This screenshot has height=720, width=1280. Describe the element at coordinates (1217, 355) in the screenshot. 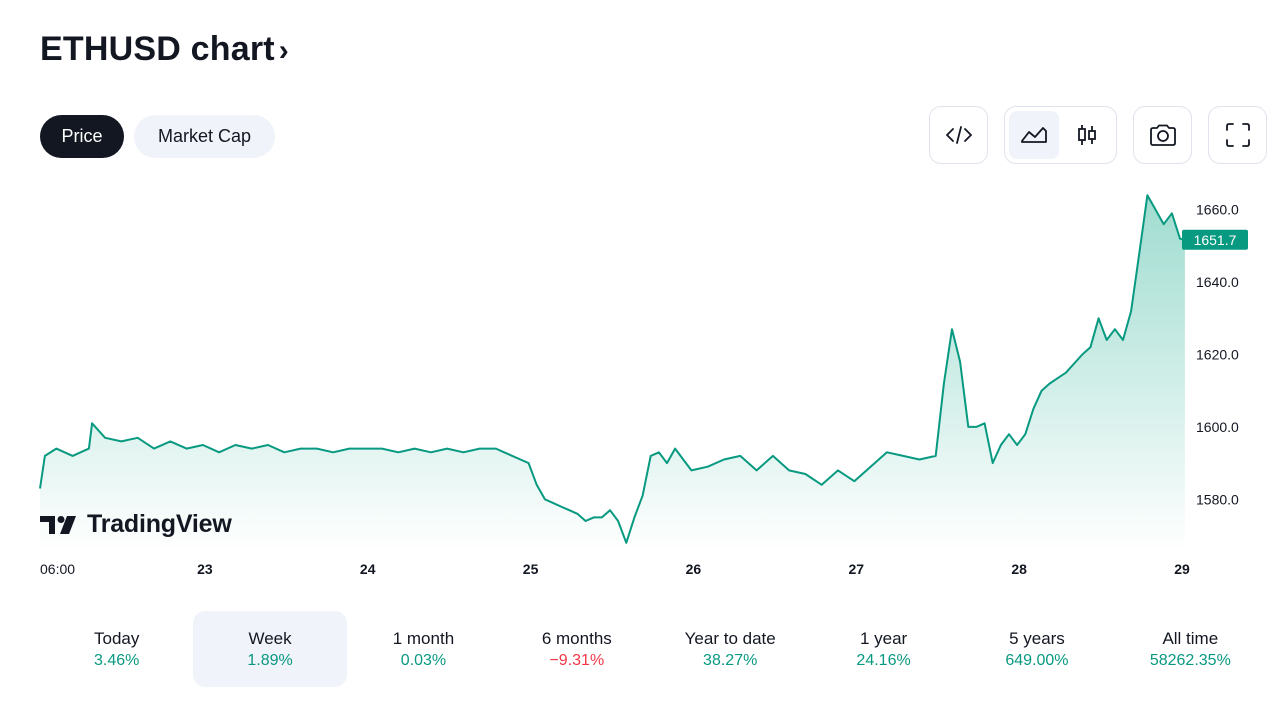

I see `y-tick-label: 1620.0` at that location.